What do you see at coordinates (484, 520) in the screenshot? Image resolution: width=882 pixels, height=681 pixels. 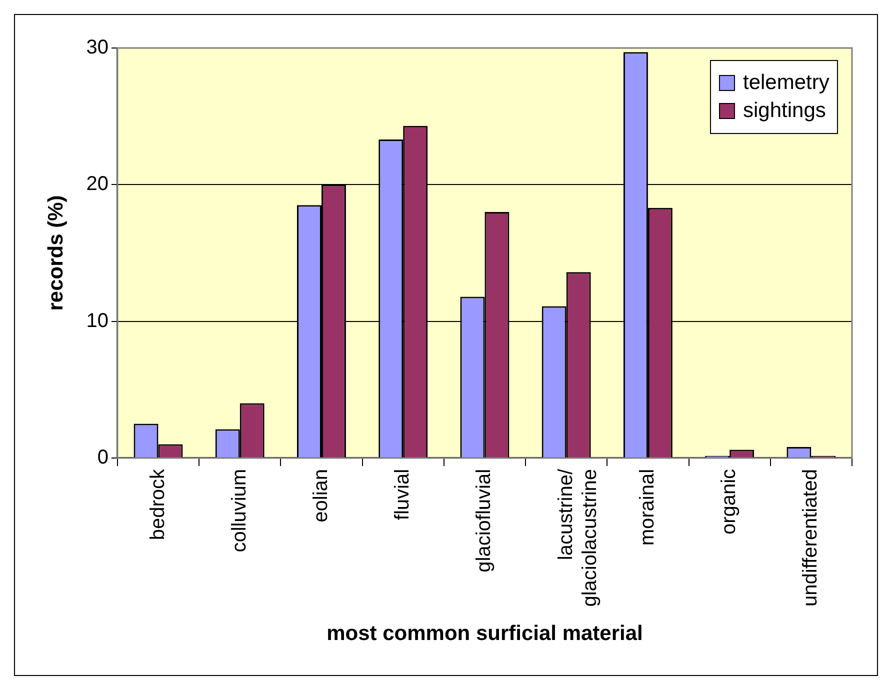 I see `x-tick-label: glaciofluvial` at bounding box center [484, 520].